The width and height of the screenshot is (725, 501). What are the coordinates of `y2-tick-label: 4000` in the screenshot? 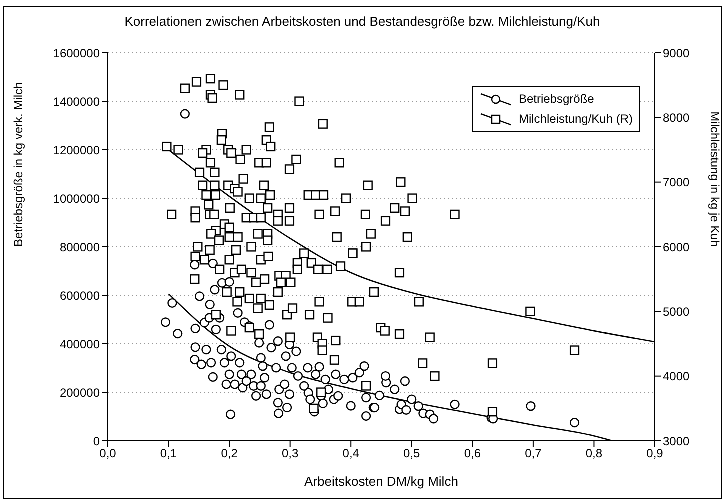 It's located at (676, 377).